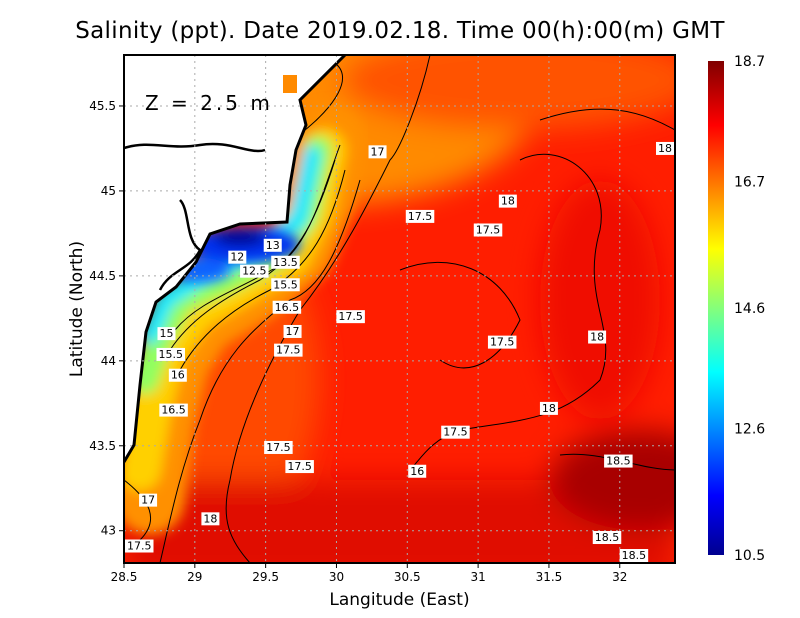 The height and width of the screenshot is (618, 800). I want to click on y-axis: 45.5 45 44.5 44 43.5 43, so click(106, 318).